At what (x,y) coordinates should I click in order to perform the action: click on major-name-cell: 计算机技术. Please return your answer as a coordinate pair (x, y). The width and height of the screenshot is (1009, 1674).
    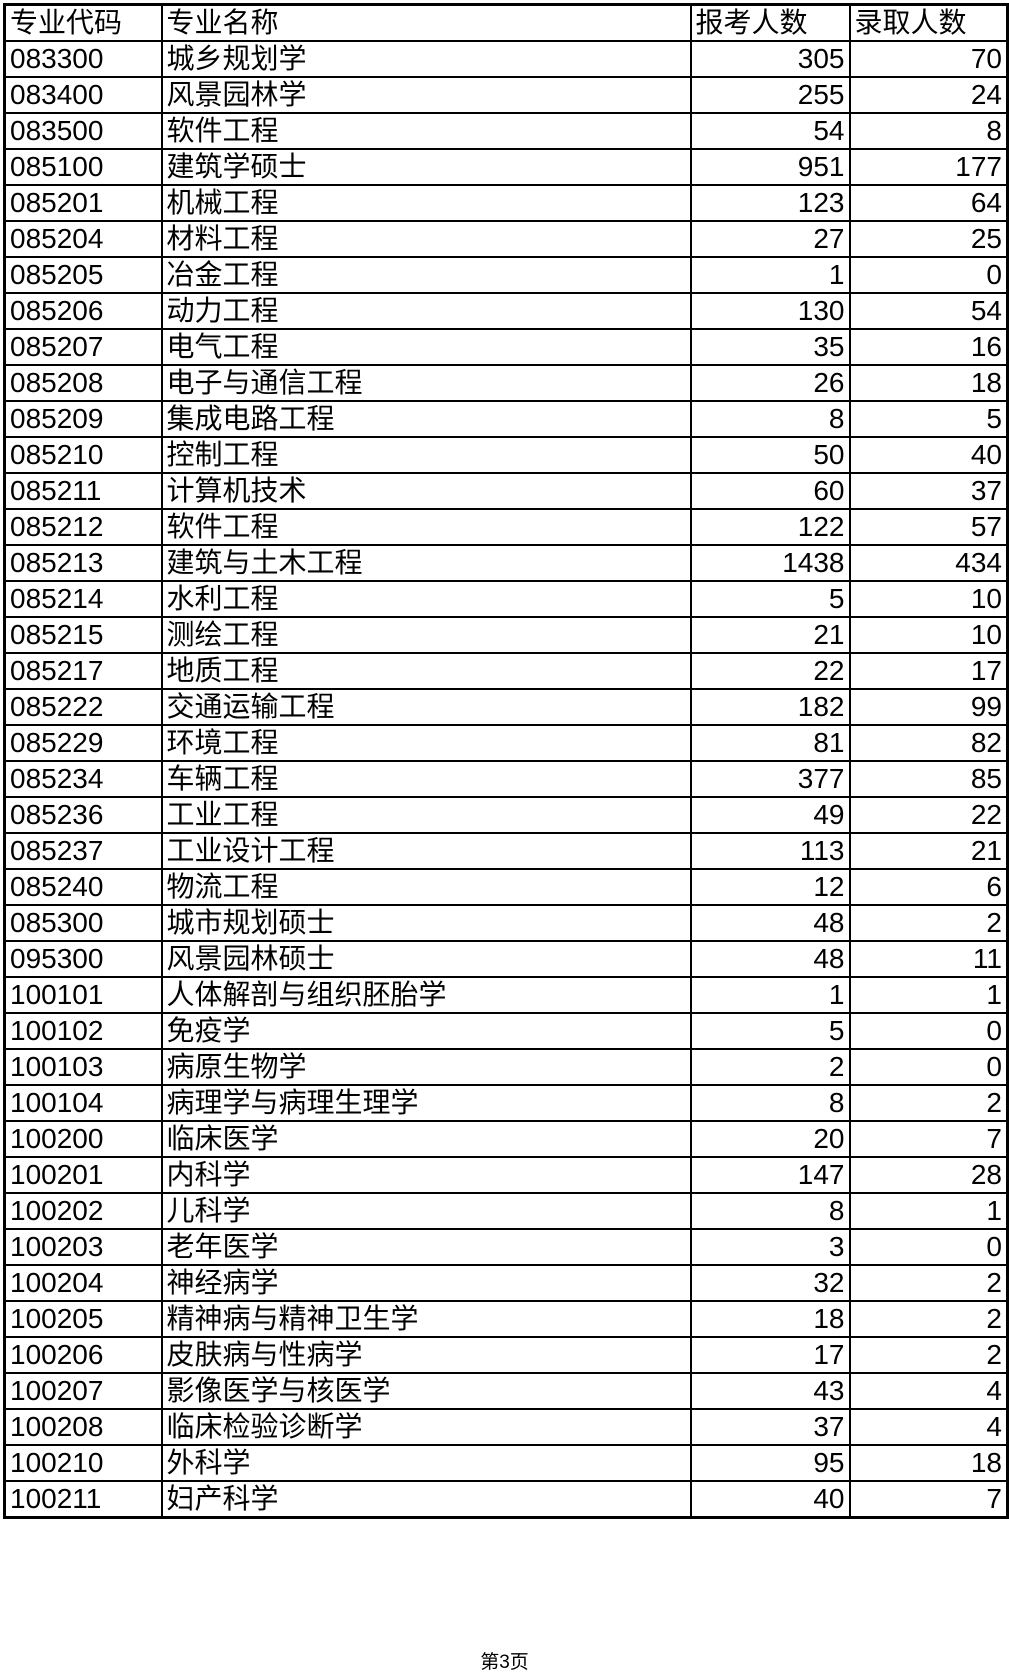
    Looking at the image, I should click on (426, 491).